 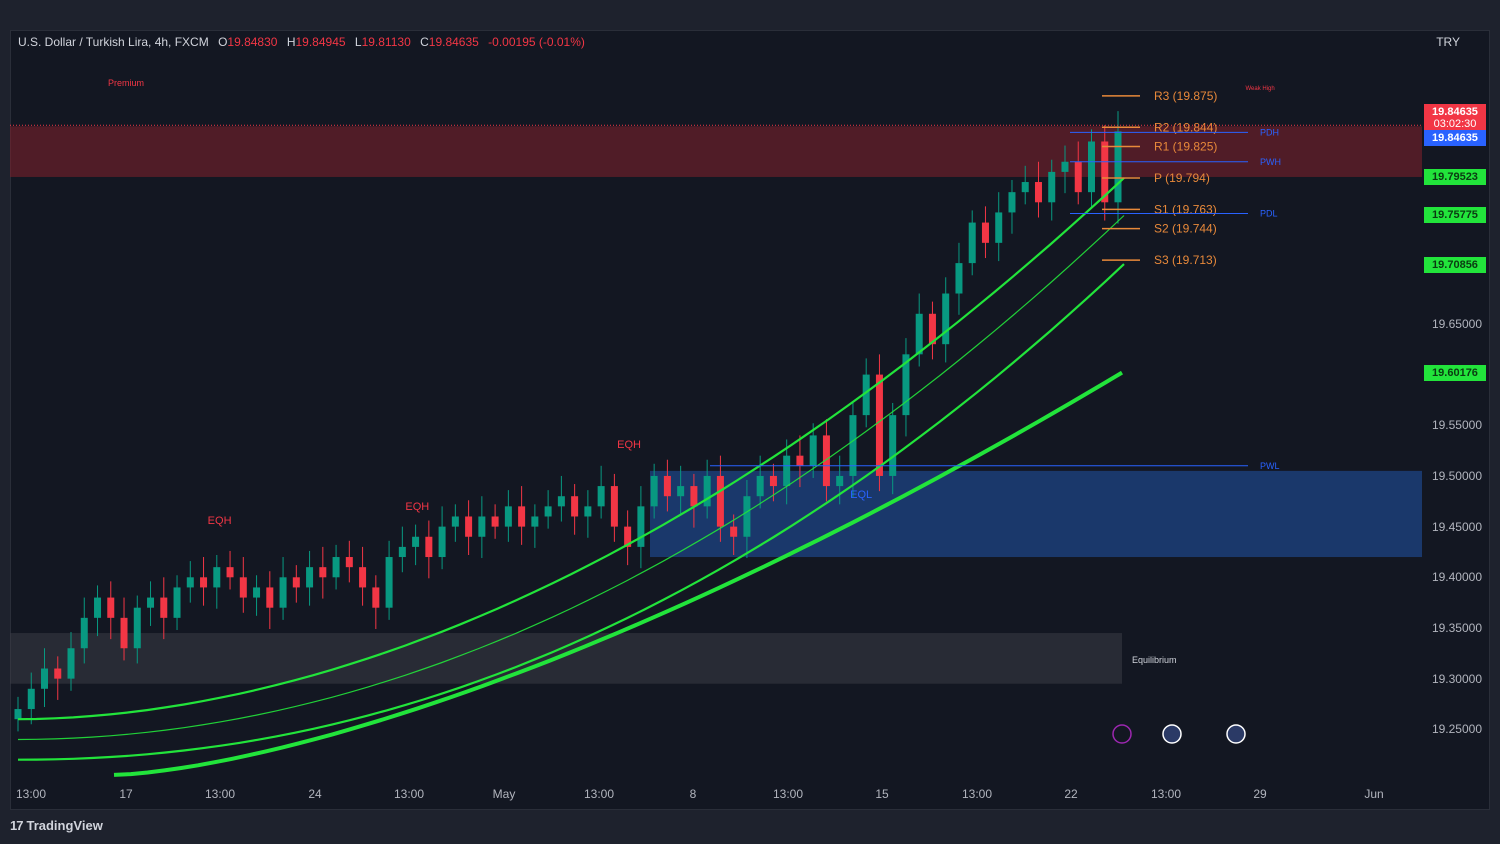 What do you see at coordinates (1455, 372) in the screenshot?
I see `price-badge: 19.60176` at bounding box center [1455, 372].